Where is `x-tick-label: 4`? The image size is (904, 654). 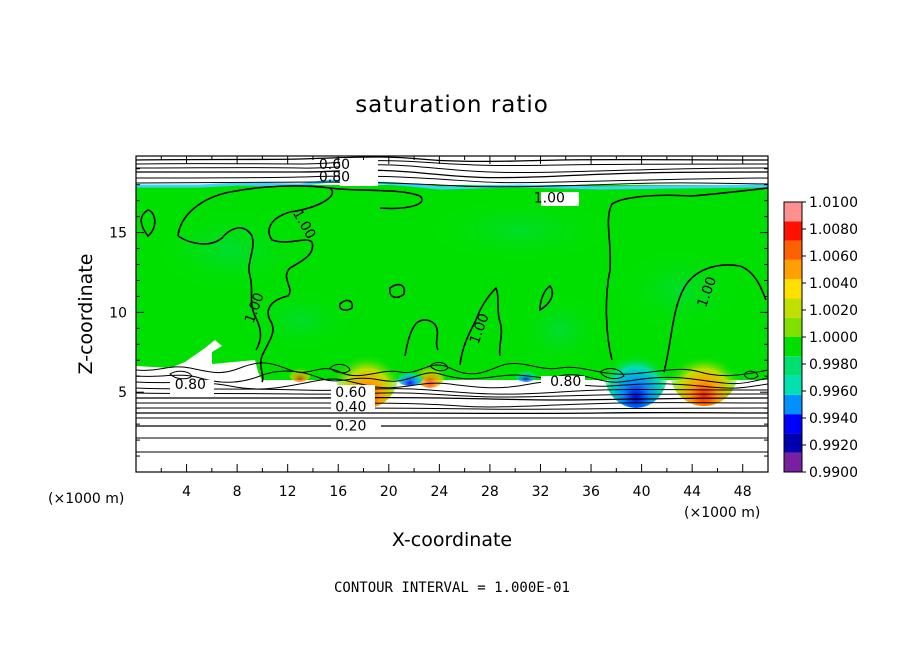 x-tick-label: 4 is located at coordinates (186, 492).